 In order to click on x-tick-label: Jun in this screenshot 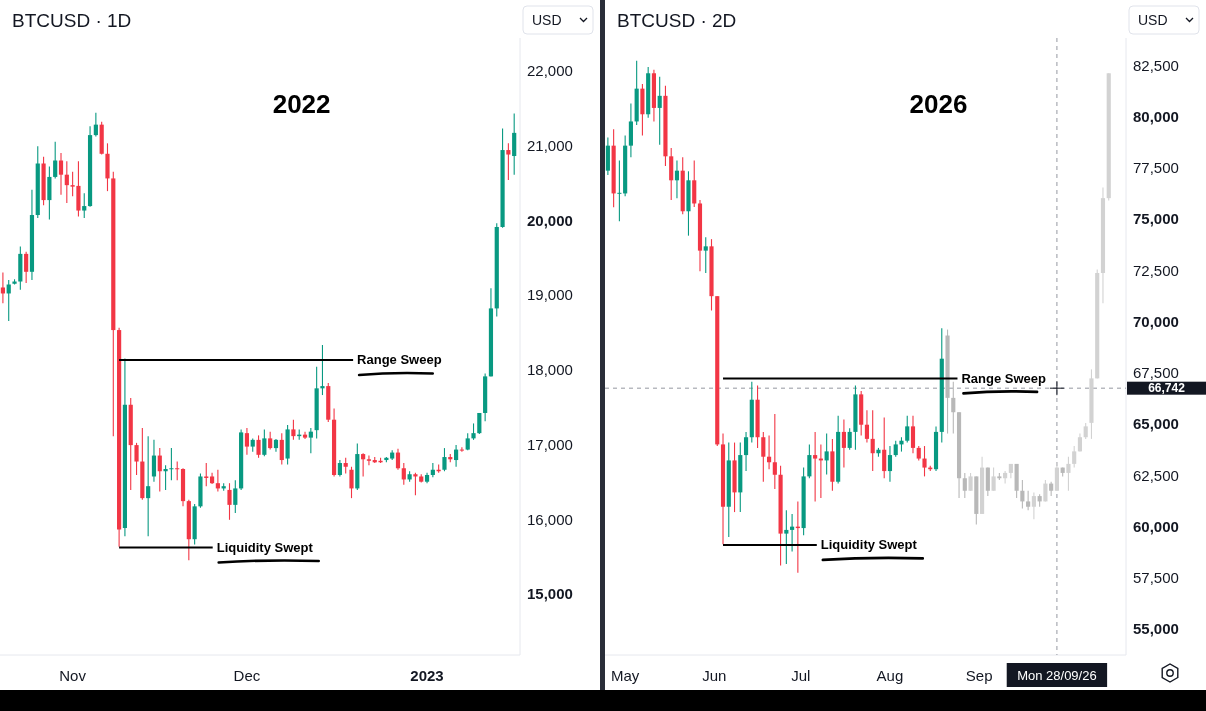, I will do `click(714, 675)`.